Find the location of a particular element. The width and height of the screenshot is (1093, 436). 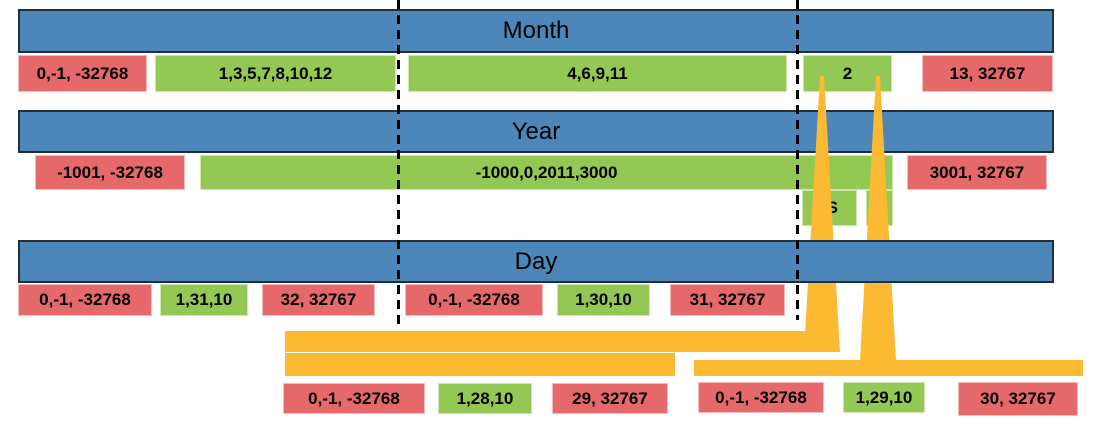

dashed-divider-right is located at coordinates (797, 160).